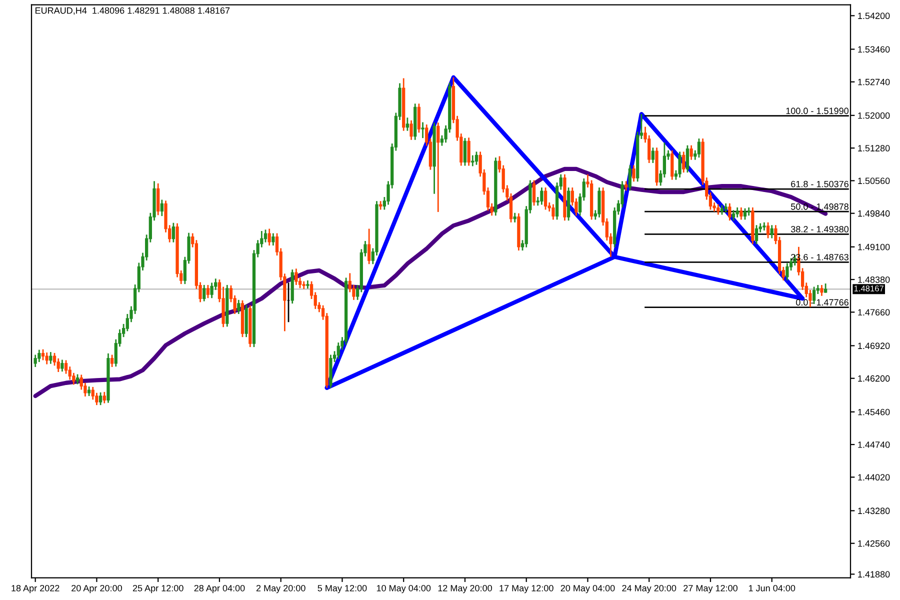 Image resolution: width=900 pixels, height=600 pixels. I want to click on series-label: 100.0 - 1.51990, so click(817, 111).